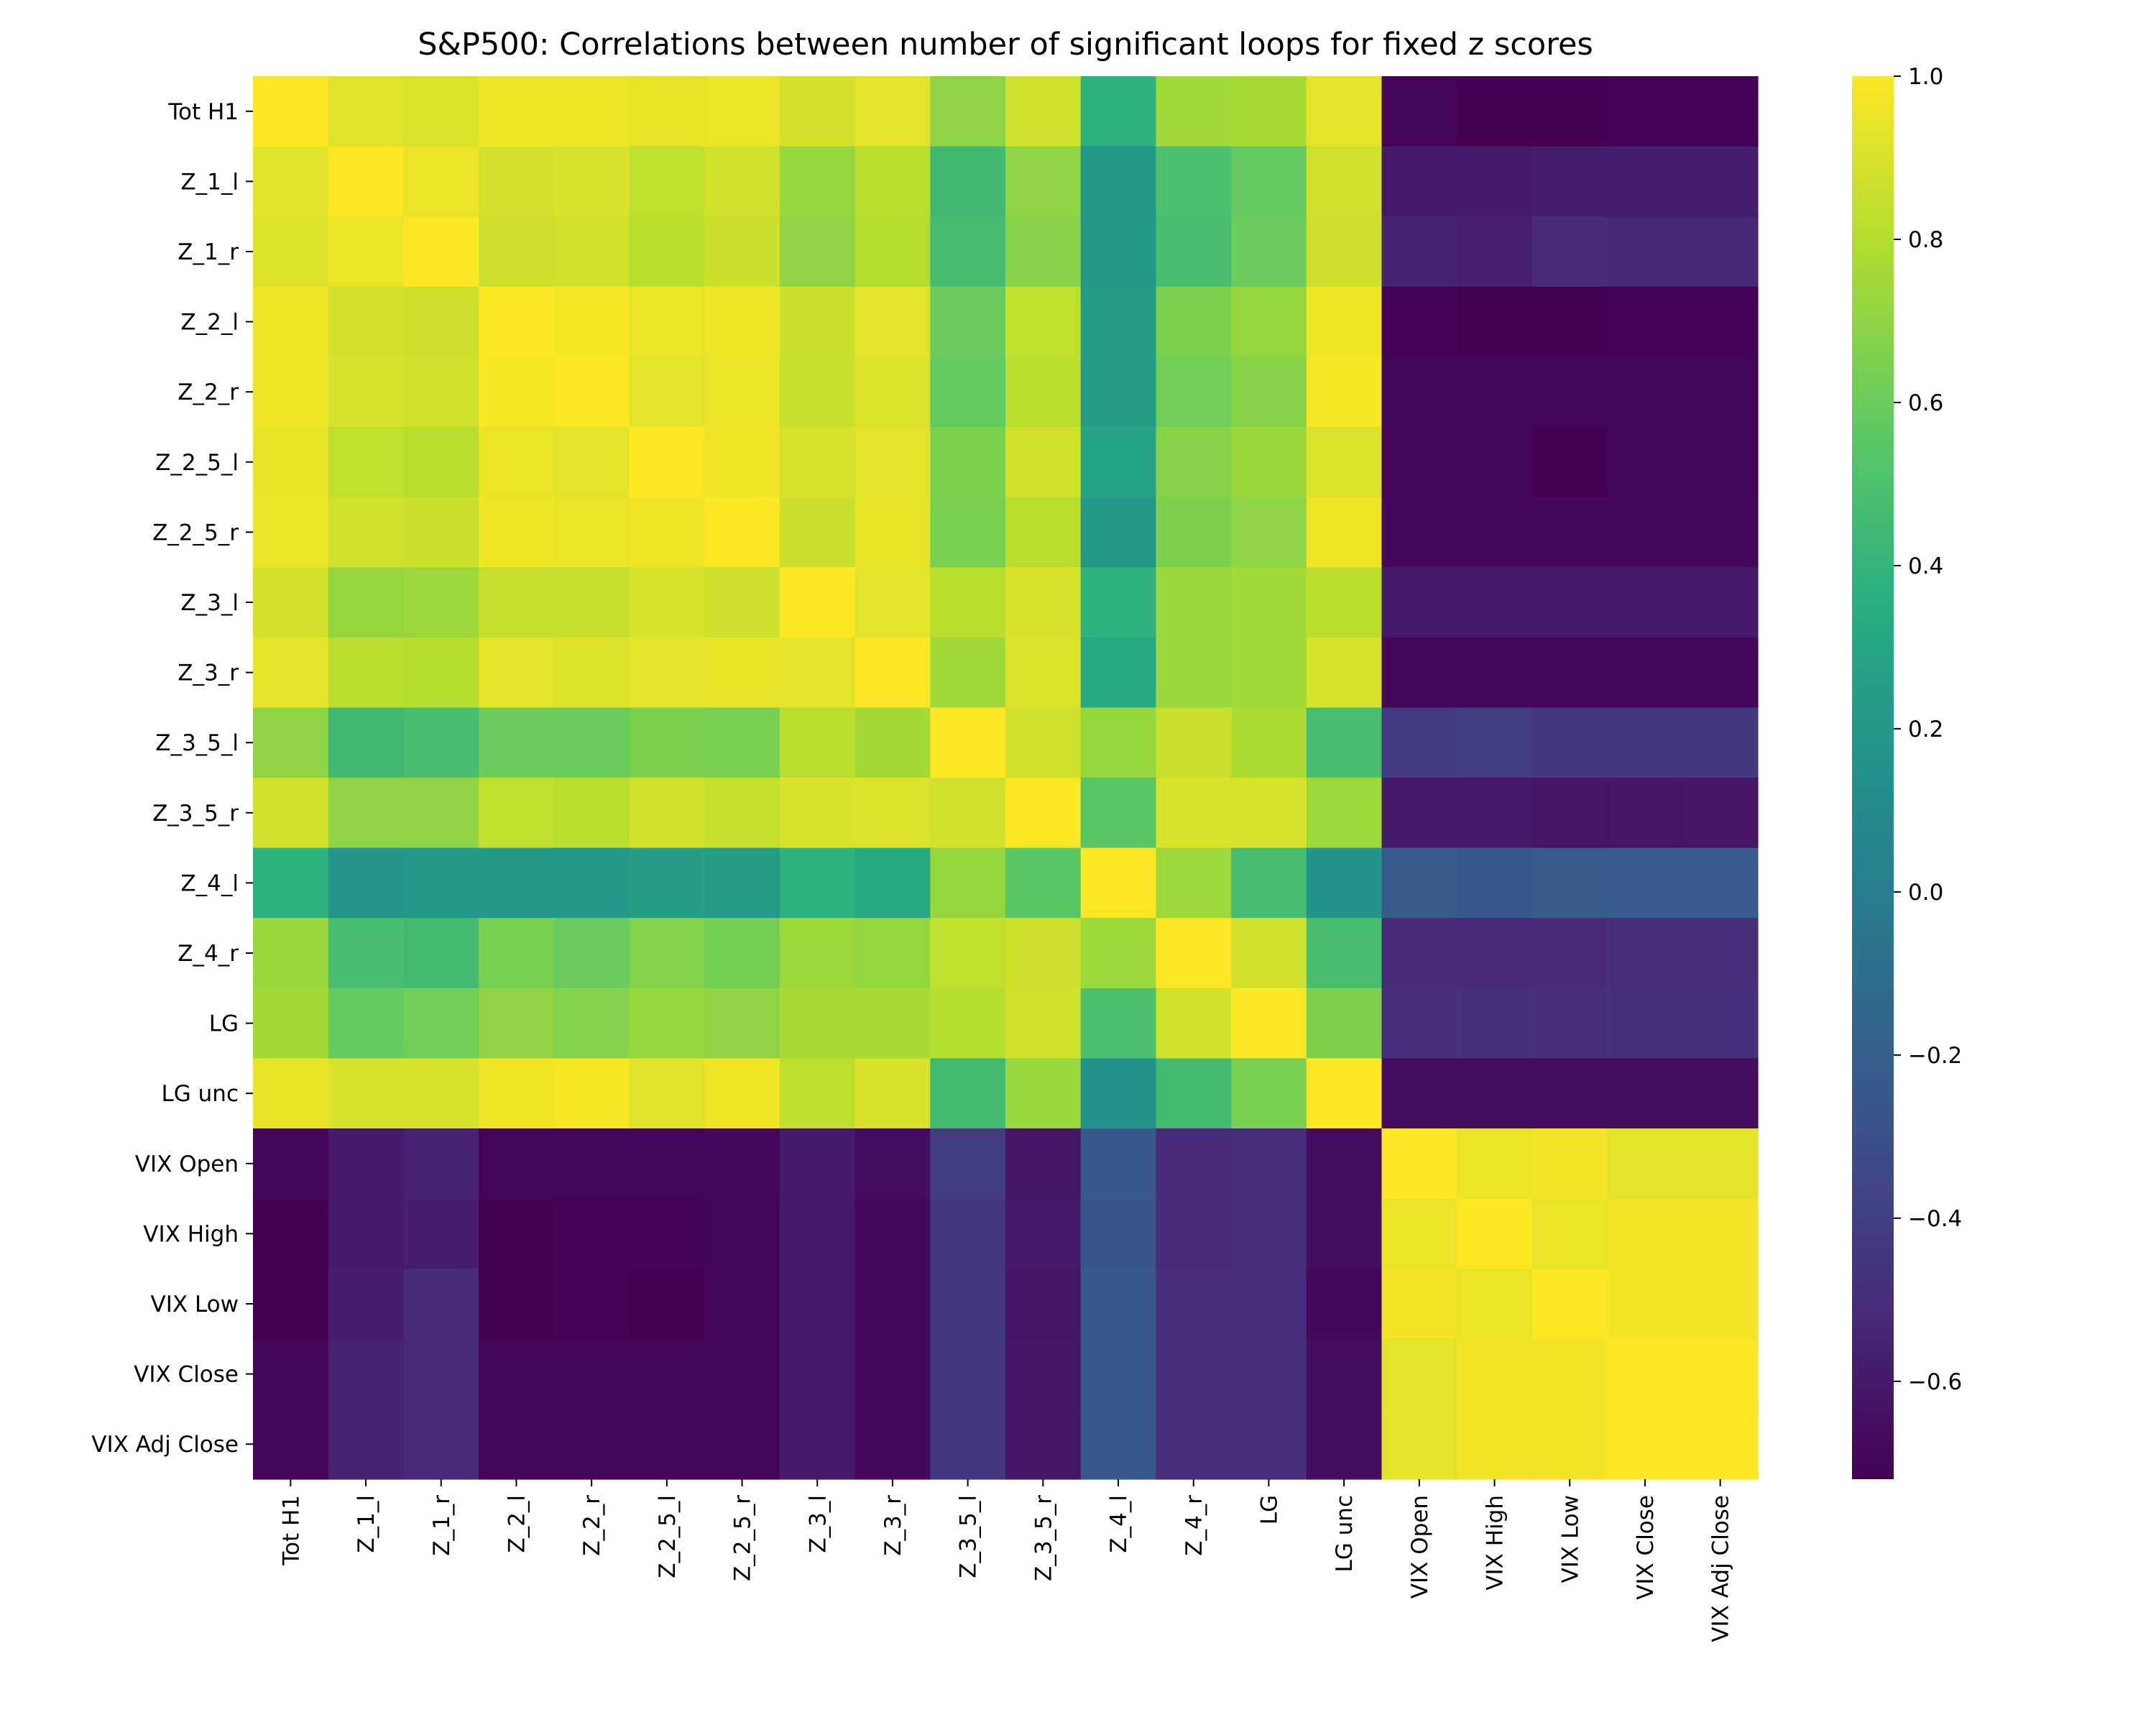 Image resolution: width=2156 pixels, height=1725 pixels. I want to click on y-tick-label: Z_3_5_l, so click(197, 743).